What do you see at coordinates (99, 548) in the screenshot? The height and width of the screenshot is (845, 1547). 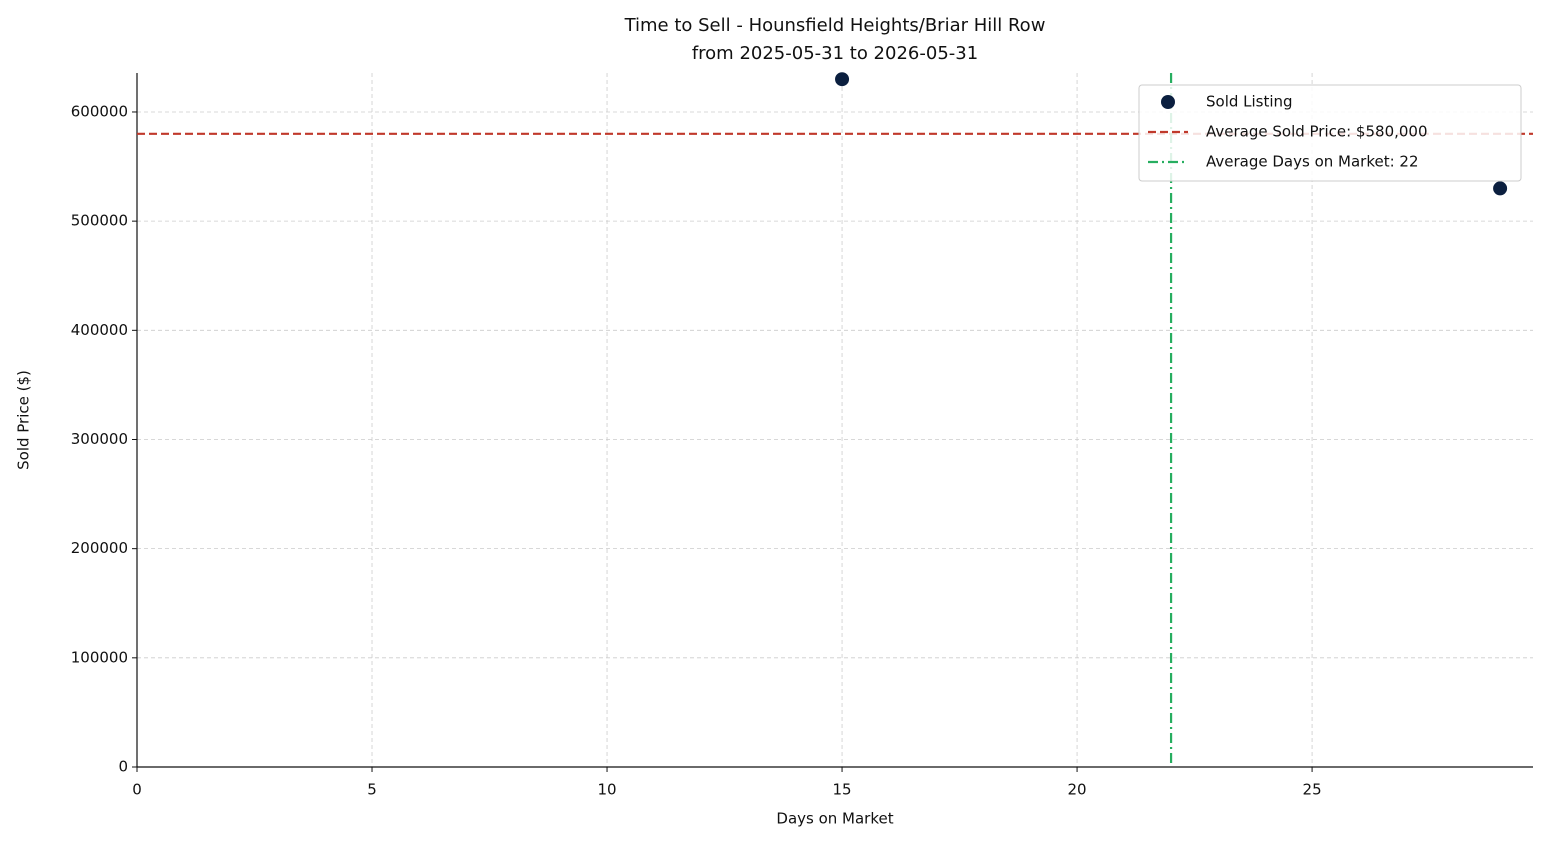 I see `y-tick-label: 200000` at bounding box center [99, 548].